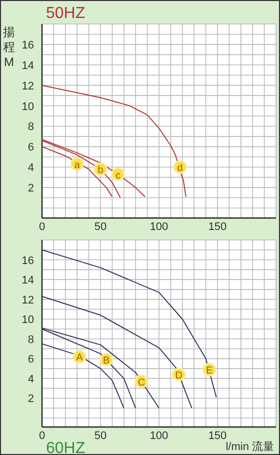 The width and height of the screenshot is (280, 455). What do you see at coordinates (66, 447) in the screenshot?
I see `text: 60HZ` at bounding box center [66, 447].